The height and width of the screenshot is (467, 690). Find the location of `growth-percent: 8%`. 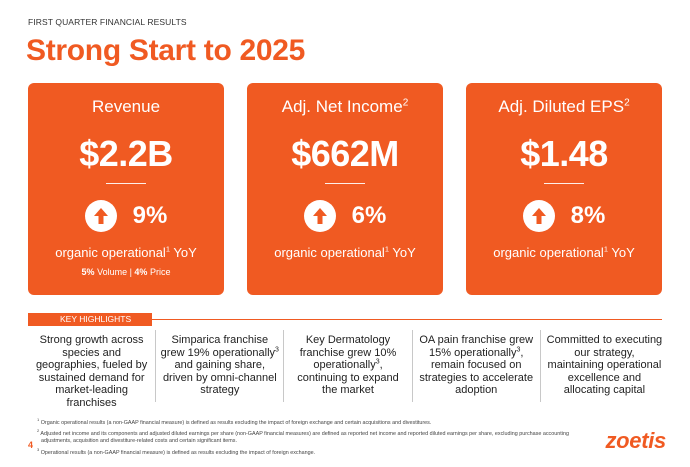

growth-percent: 8% is located at coordinates (588, 215).